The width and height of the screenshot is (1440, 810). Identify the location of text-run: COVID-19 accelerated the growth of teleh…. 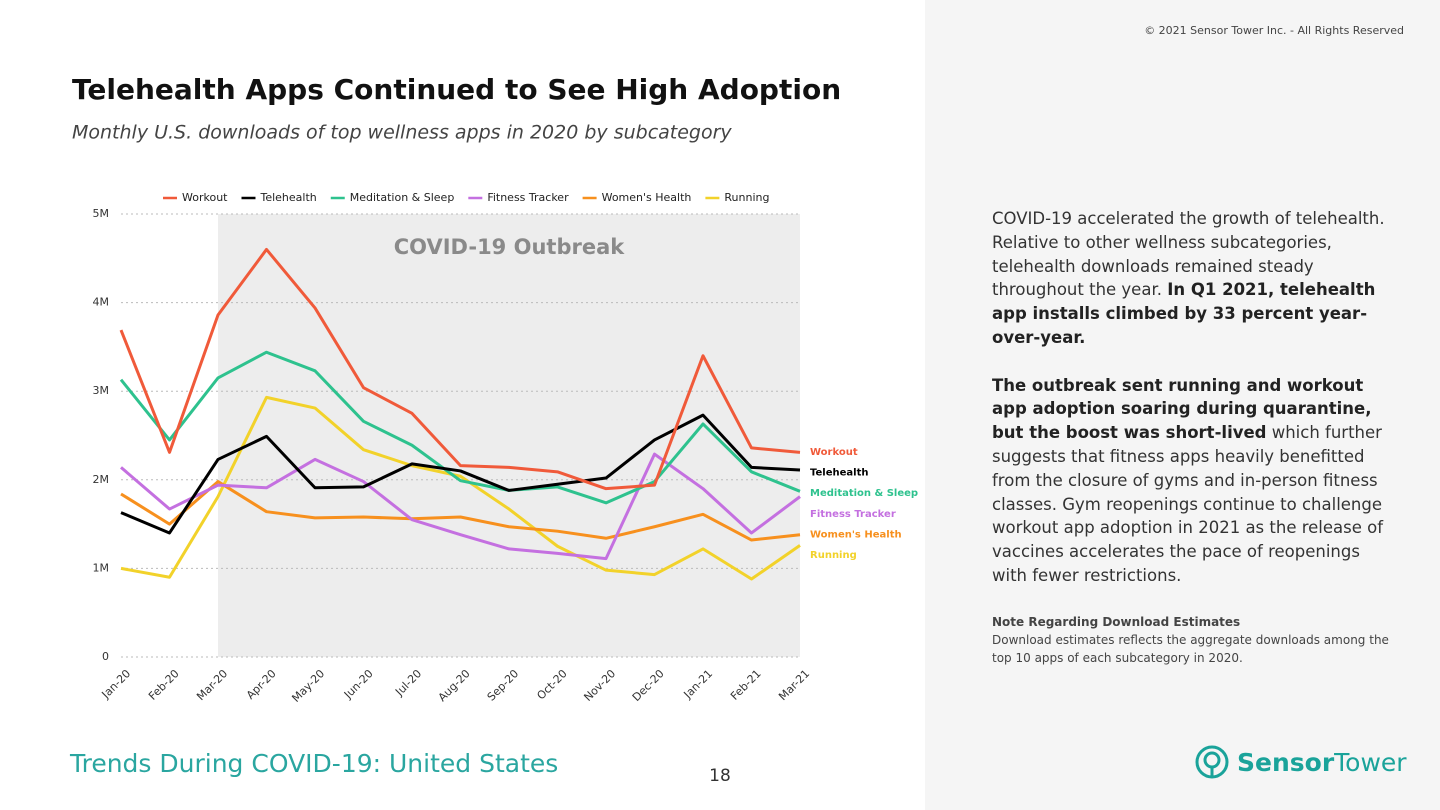
(1188, 254).